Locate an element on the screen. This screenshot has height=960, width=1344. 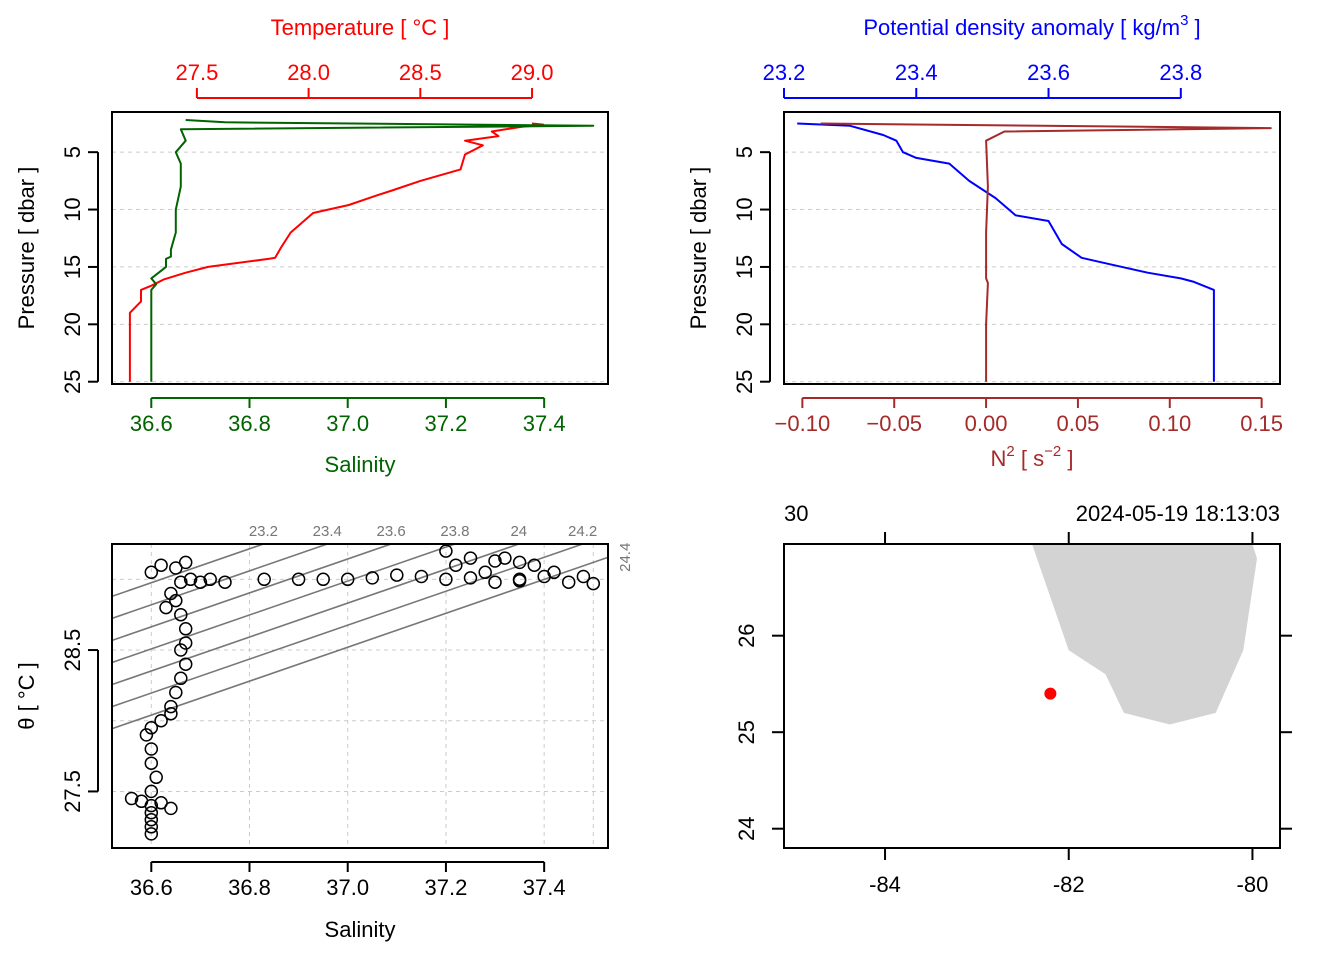
temperature-tick-label: 27.5 is located at coordinates (196, 72).